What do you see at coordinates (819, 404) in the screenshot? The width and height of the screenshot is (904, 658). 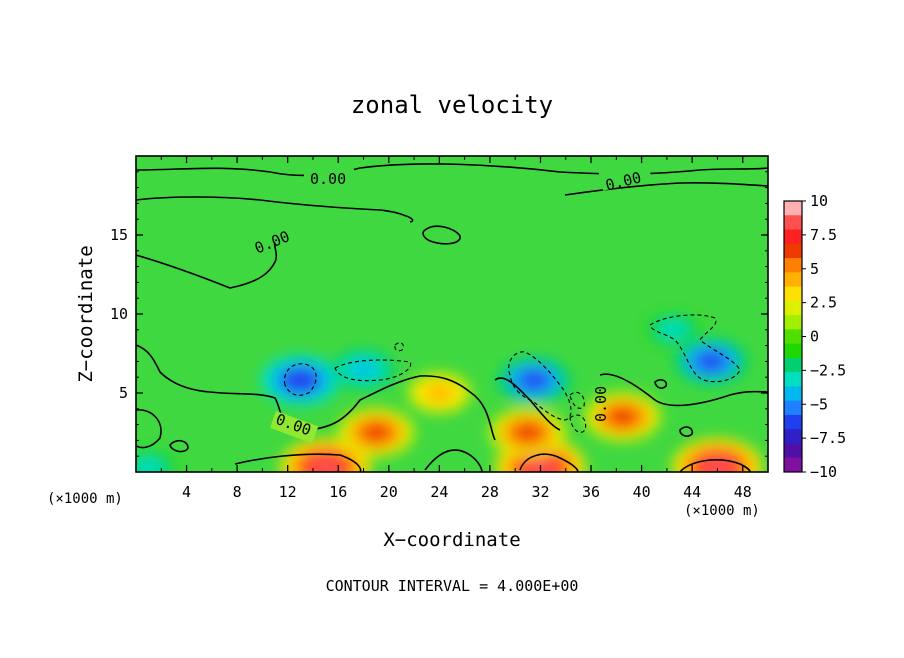 I see `colorbar-tick-label: −5` at bounding box center [819, 404].